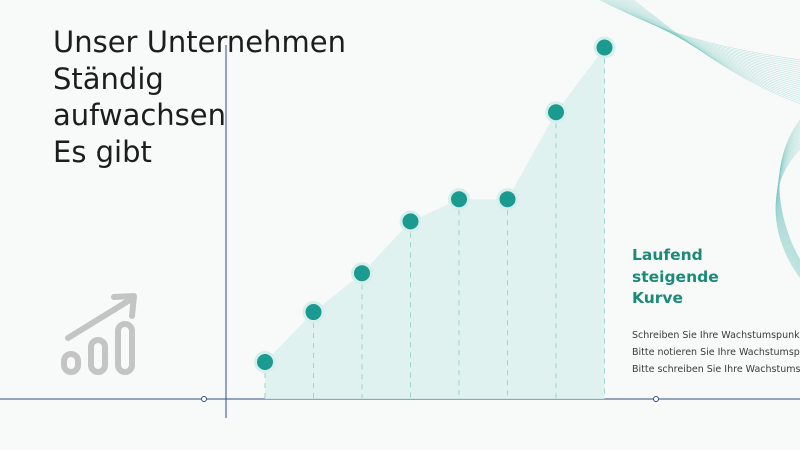 The width and height of the screenshot is (800, 450). What do you see at coordinates (667, 255) in the screenshot?
I see `side-heading-line-1: Laufend` at bounding box center [667, 255].